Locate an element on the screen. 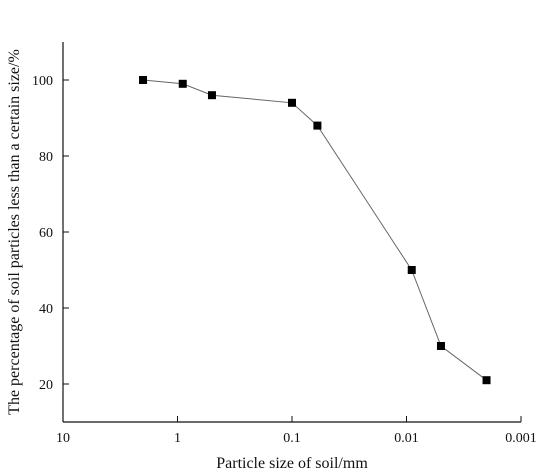 This screenshot has width=550, height=476. x-tick-label: 0.001 is located at coordinates (521, 438).